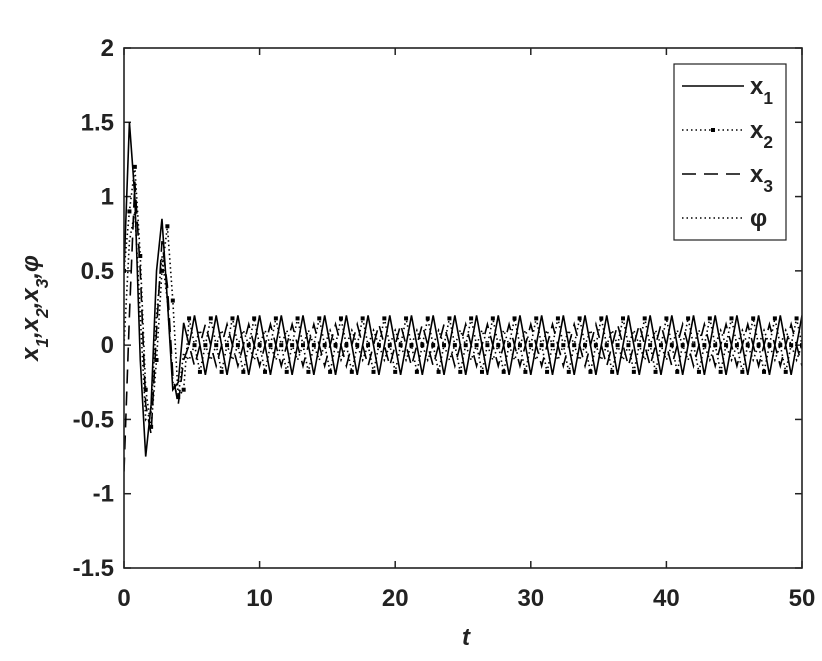 The width and height of the screenshot is (822, 661). I want to click on y-tick-label: 0, so click(107, 345).